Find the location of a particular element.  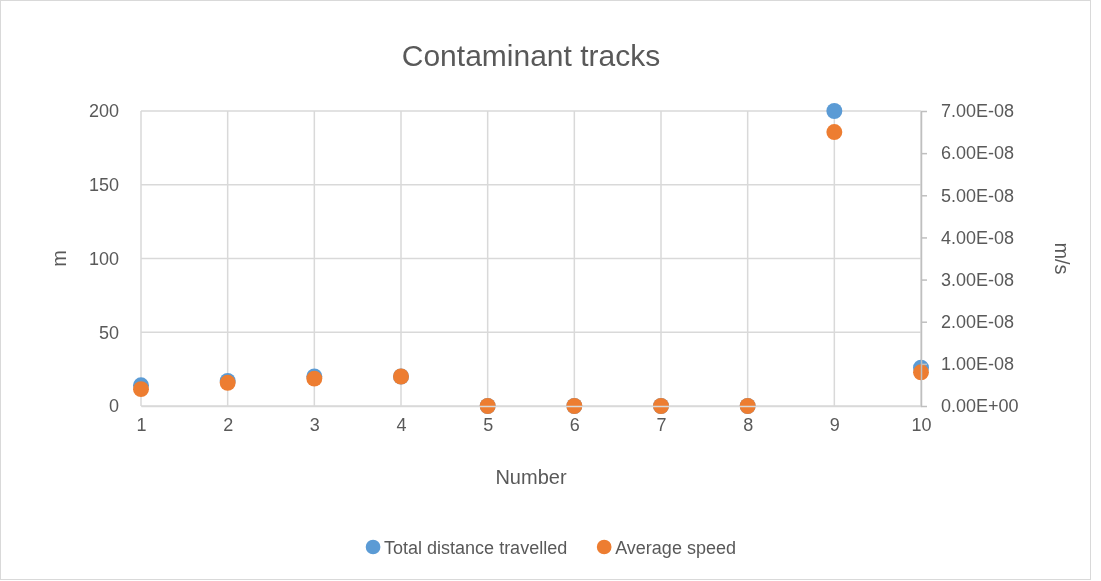

y2-tick-label: 3.00E-08 is located at coordinates (978, 279).